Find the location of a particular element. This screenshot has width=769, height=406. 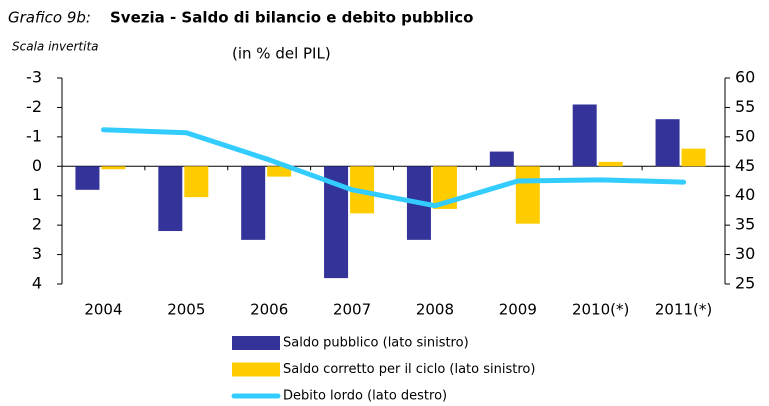

x-tick-label: 2007 is located at coordinates (352, 310).